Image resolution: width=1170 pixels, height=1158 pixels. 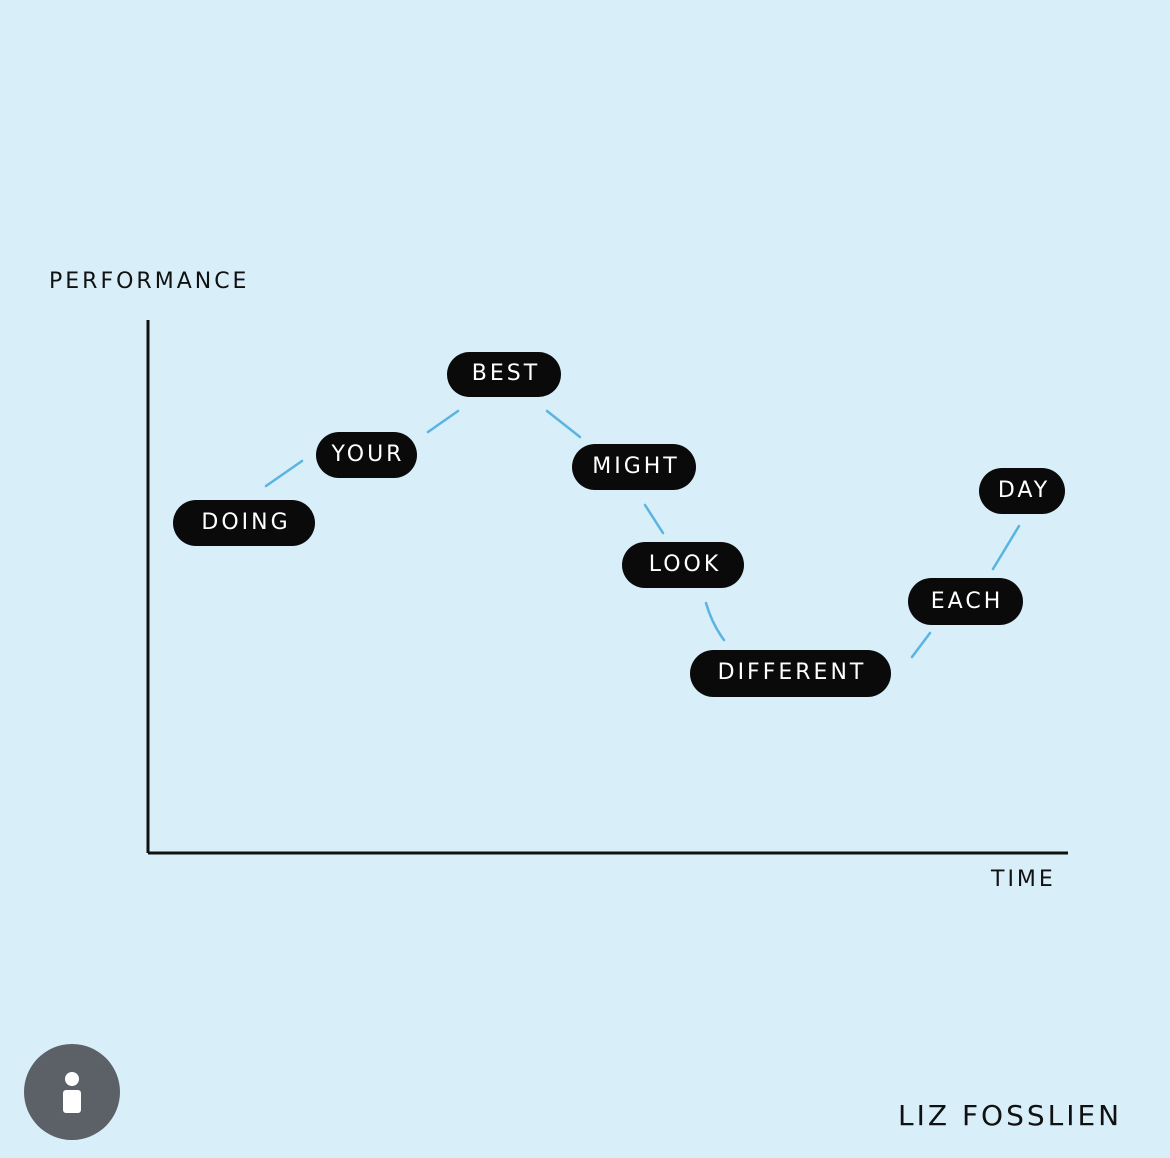 I want to click on word-pill: DOING, so click(x=244, y=523).